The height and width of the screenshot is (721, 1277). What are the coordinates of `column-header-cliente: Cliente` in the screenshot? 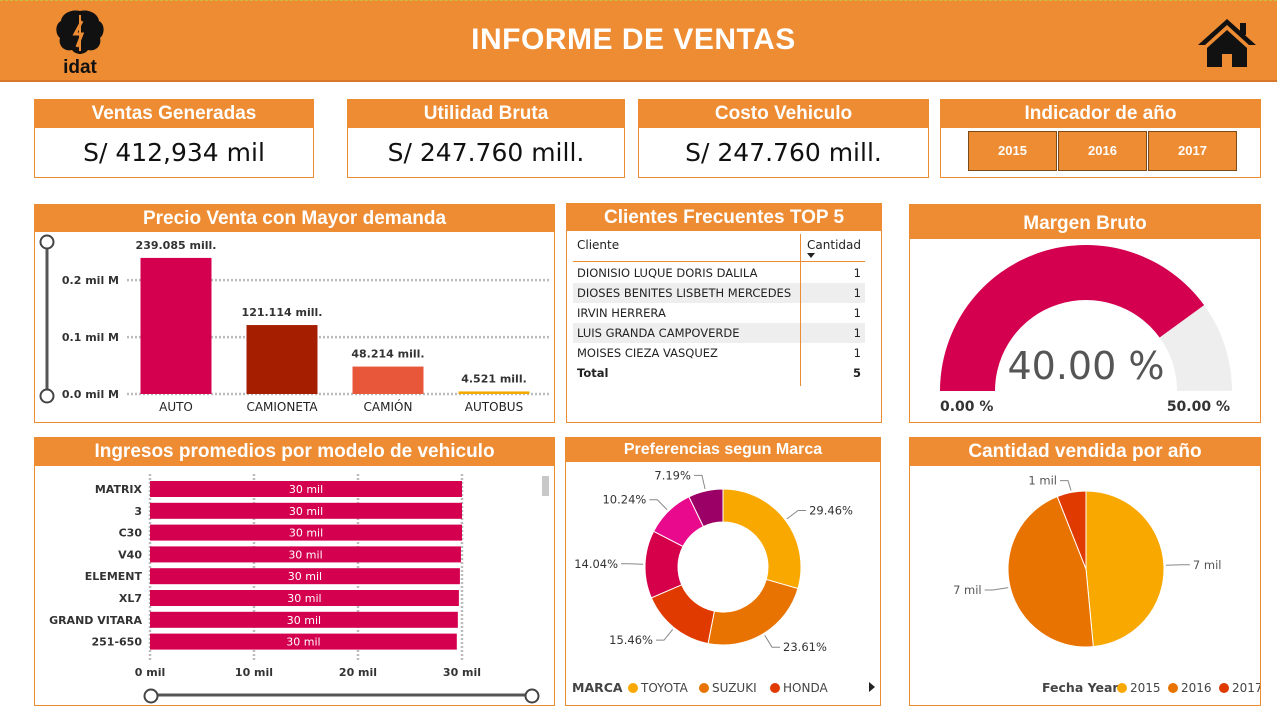 It's located at (598, 245).